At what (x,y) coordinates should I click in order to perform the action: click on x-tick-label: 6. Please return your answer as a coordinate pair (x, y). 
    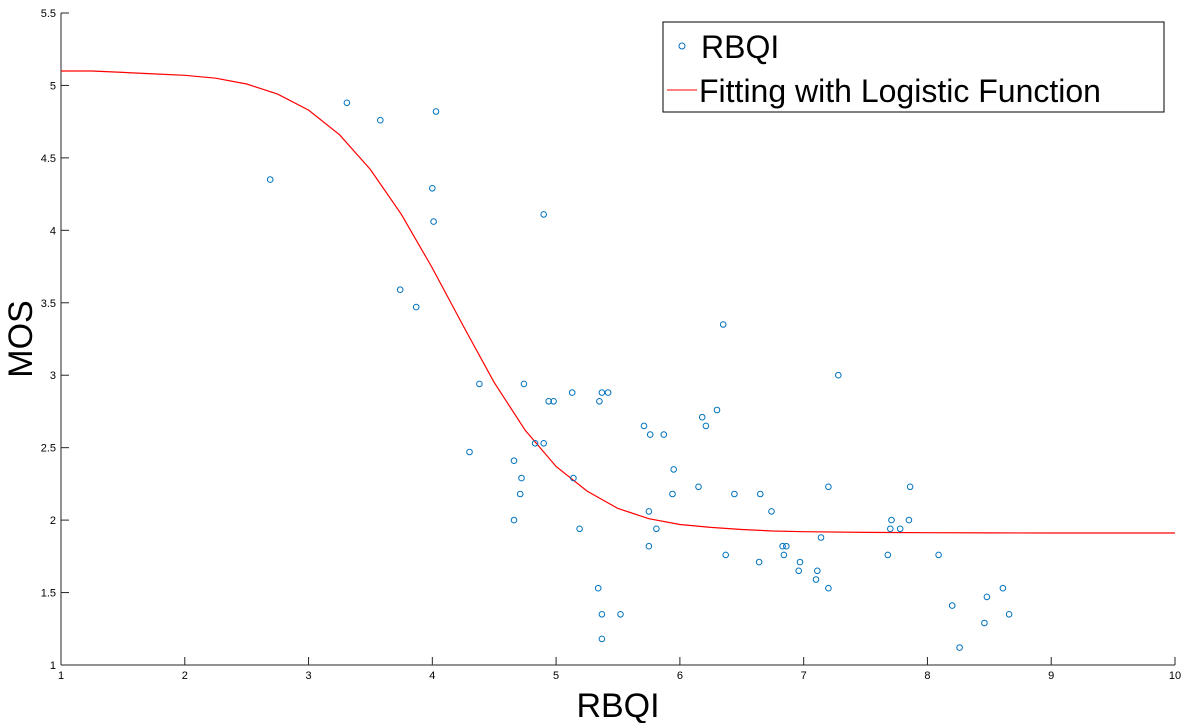
    Looking at the image, I should click on (680, 676).